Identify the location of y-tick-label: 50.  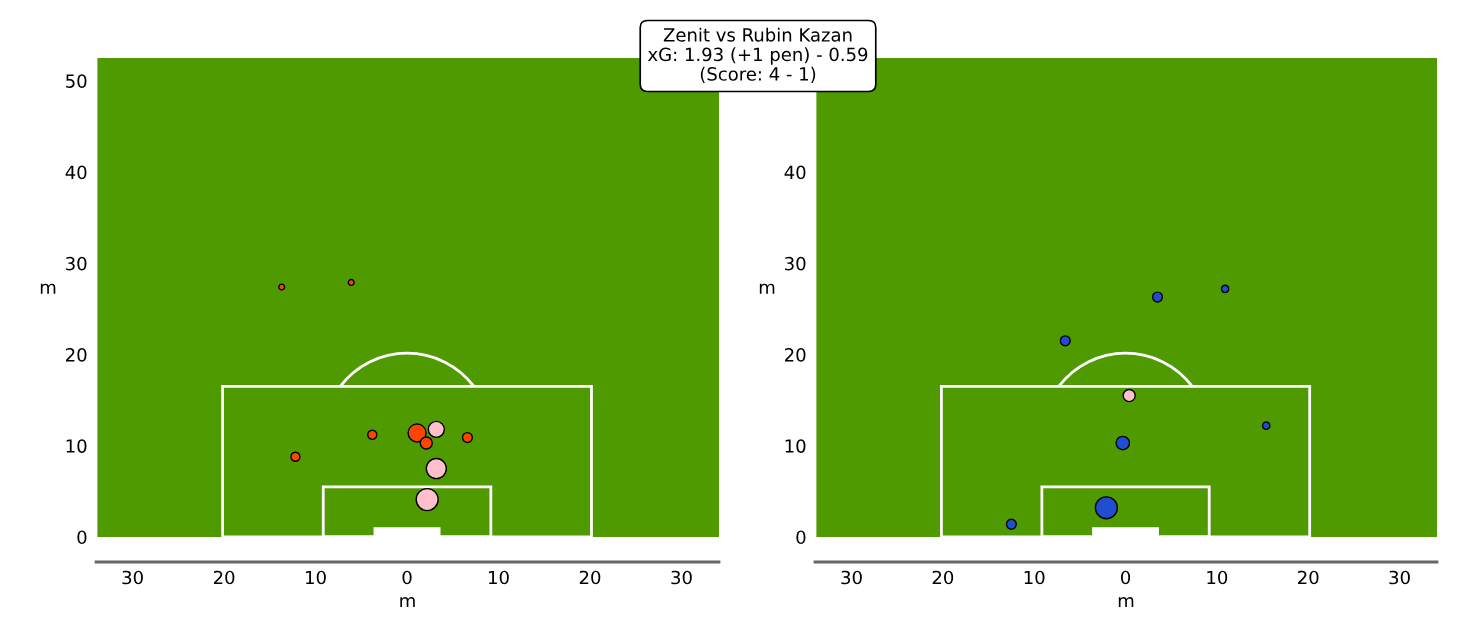
(76, 81).